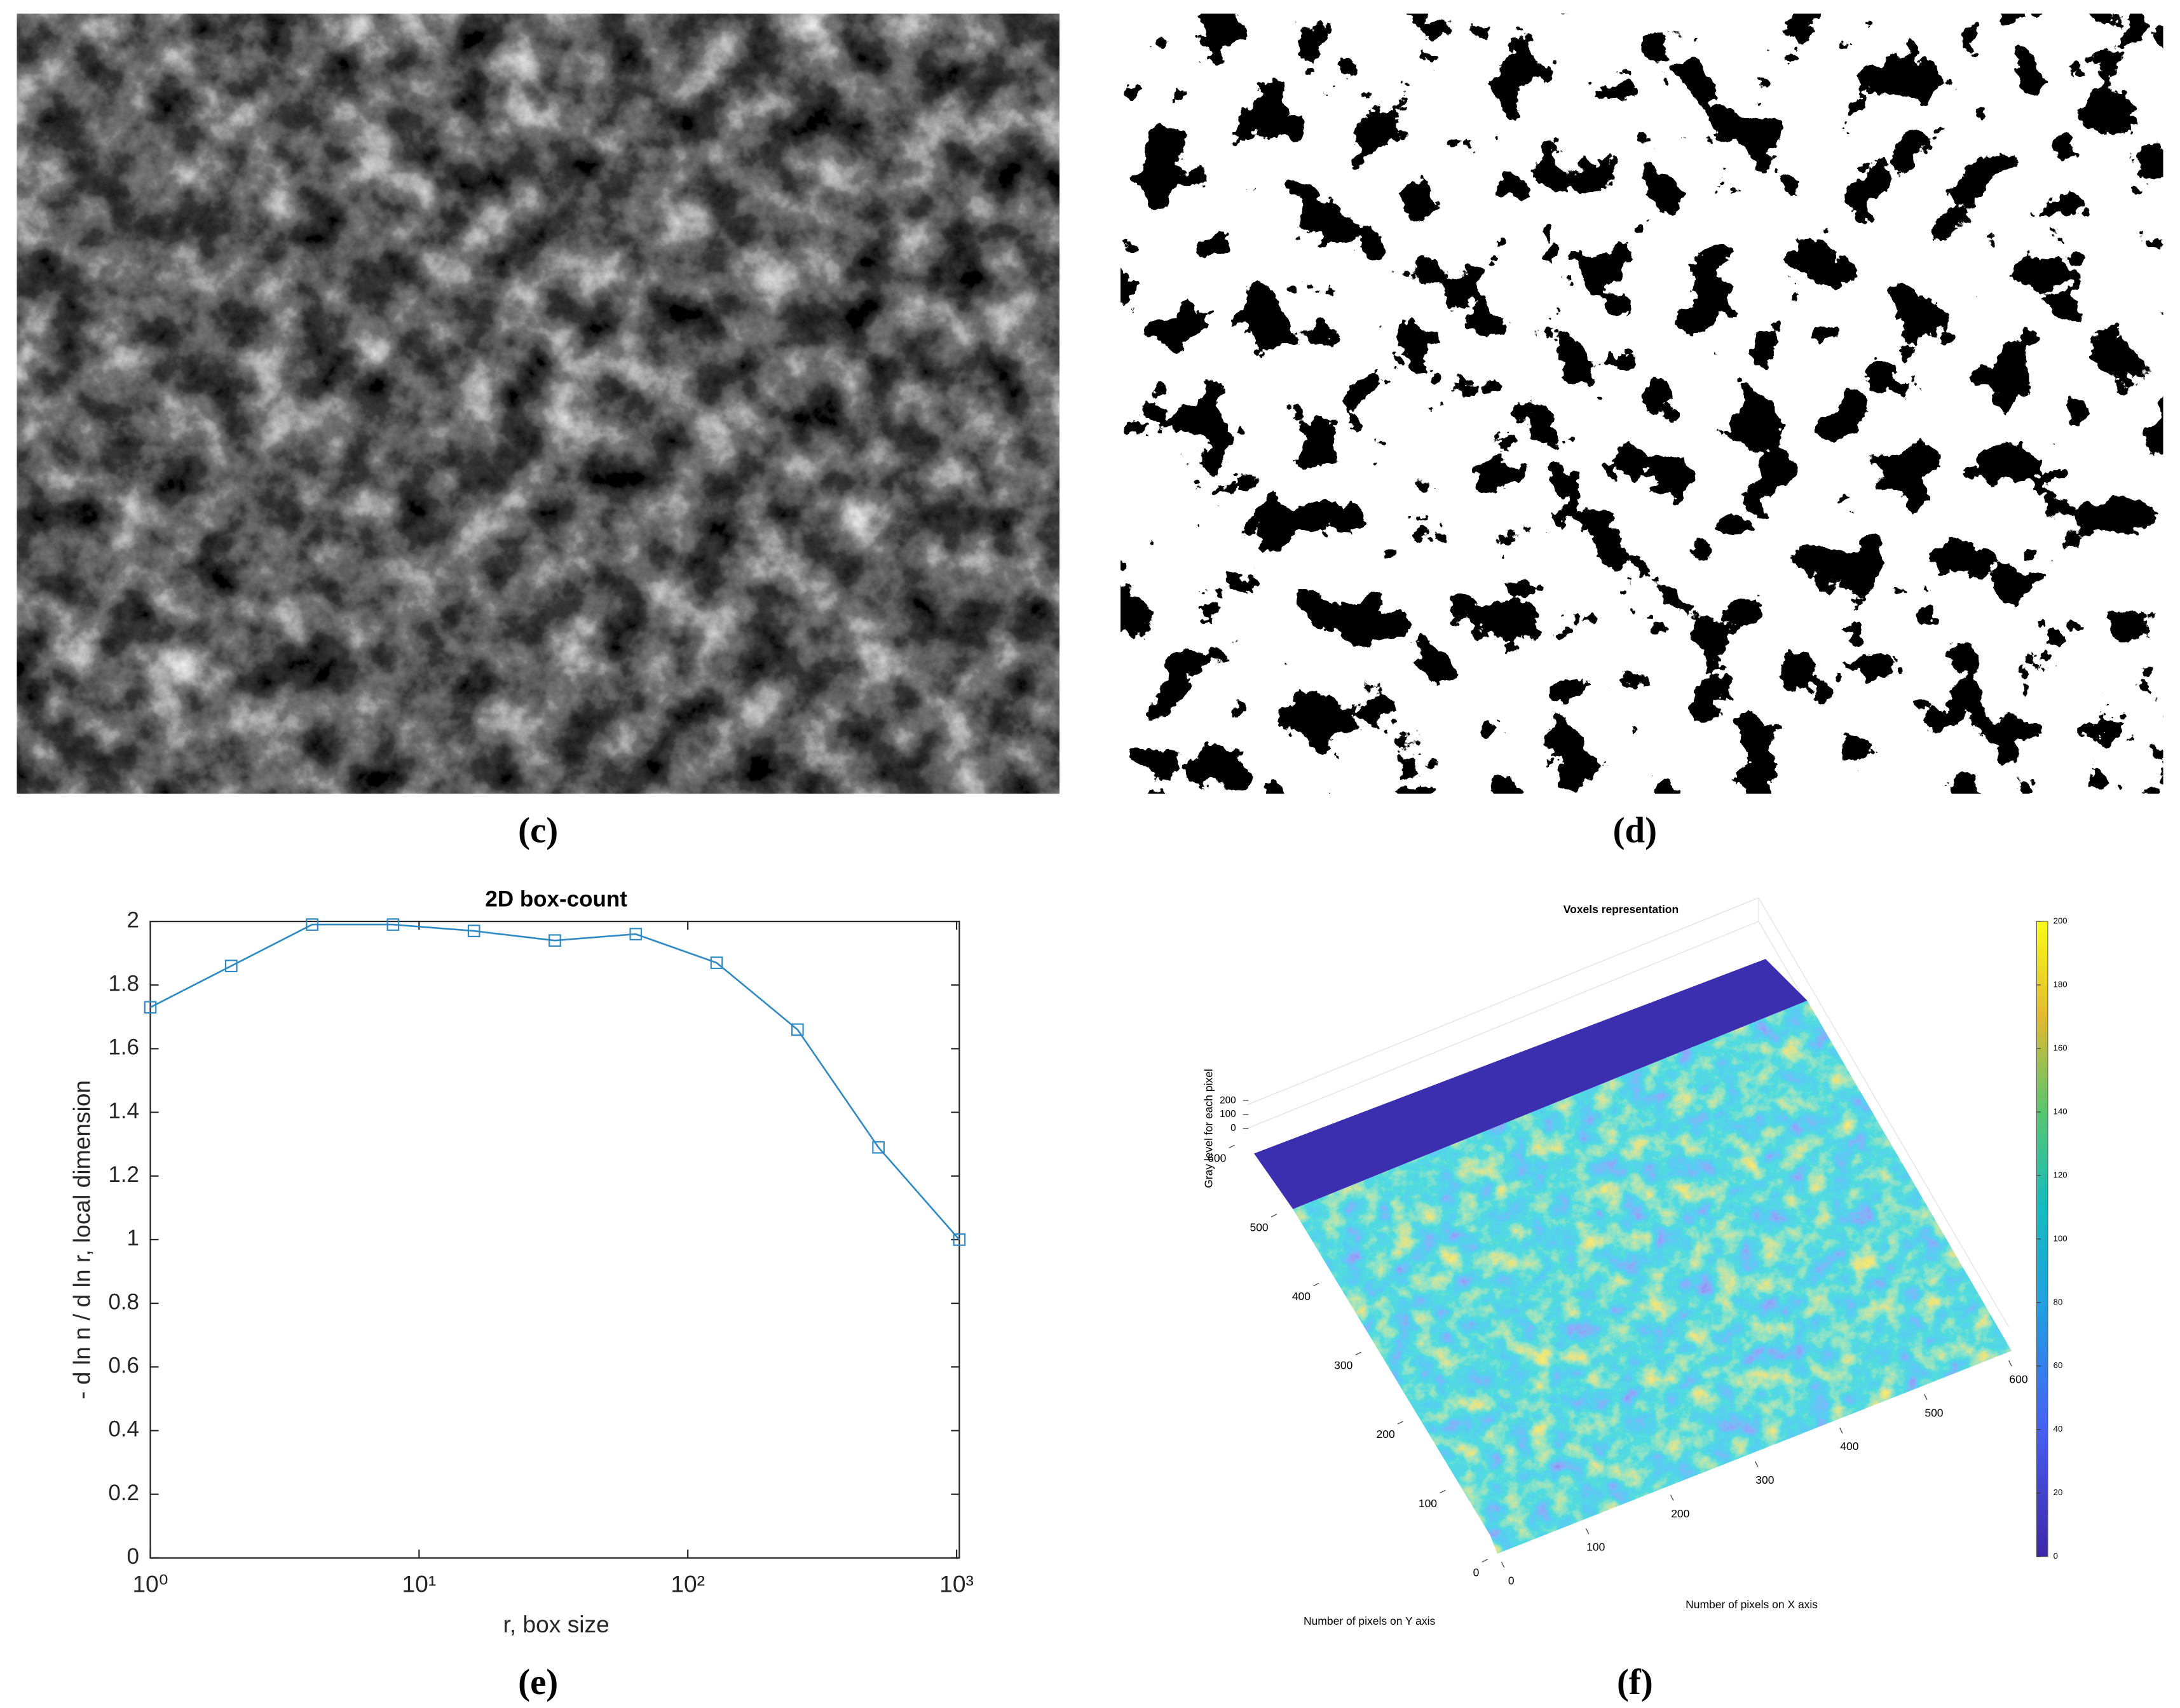 The height and width of the screenshot is (1708, 2180). Describe the element at coordinates (1752, 1604) in the screenshot. I see `x-axis-label: Number of pixels on X axis` at that location.